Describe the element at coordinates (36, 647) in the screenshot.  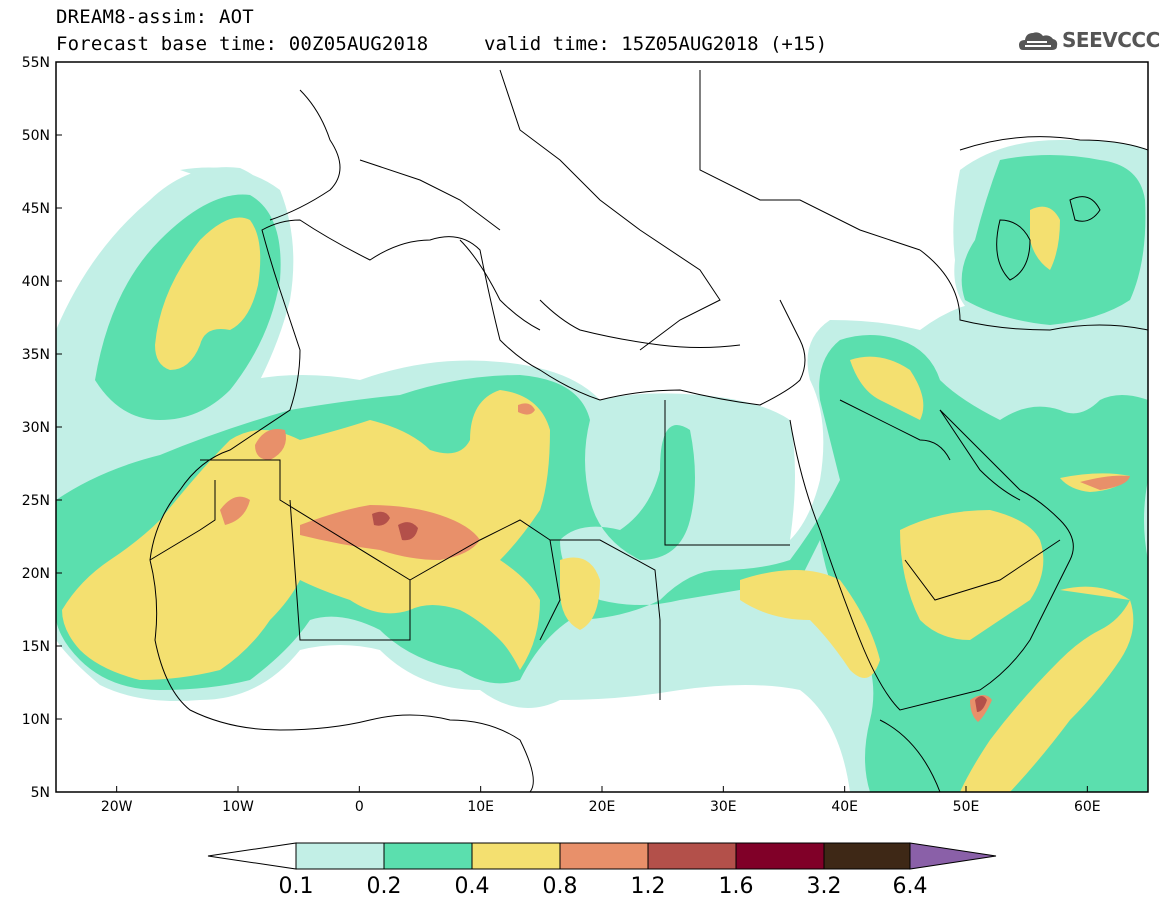
I see `lat-label-15N: 15N` at that location.